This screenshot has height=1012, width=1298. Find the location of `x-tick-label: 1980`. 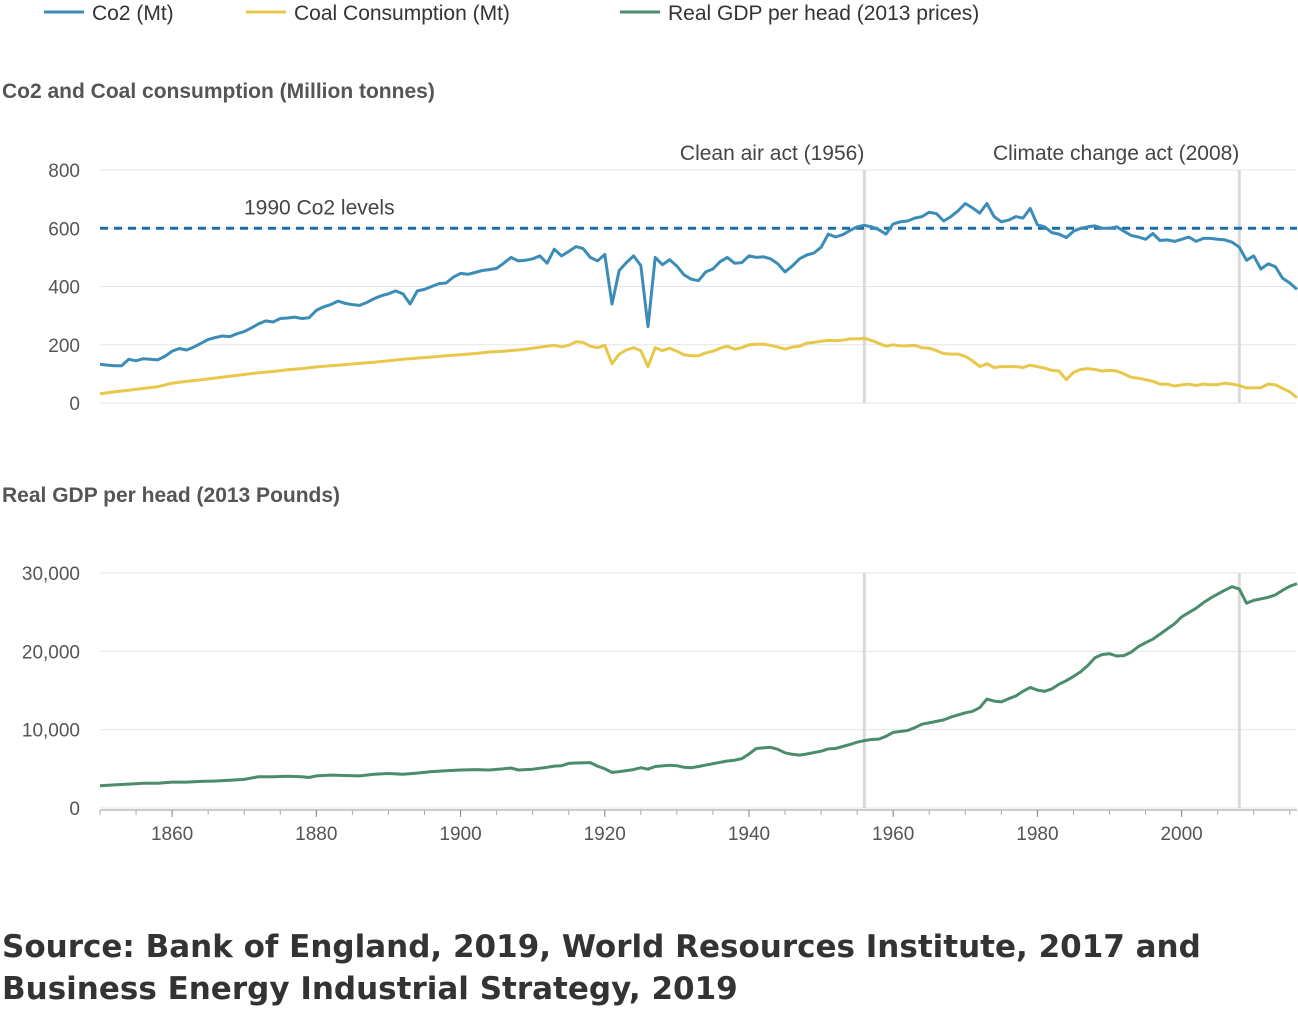

x-tick-label: 1980 is located at coordinates (1037, 834).